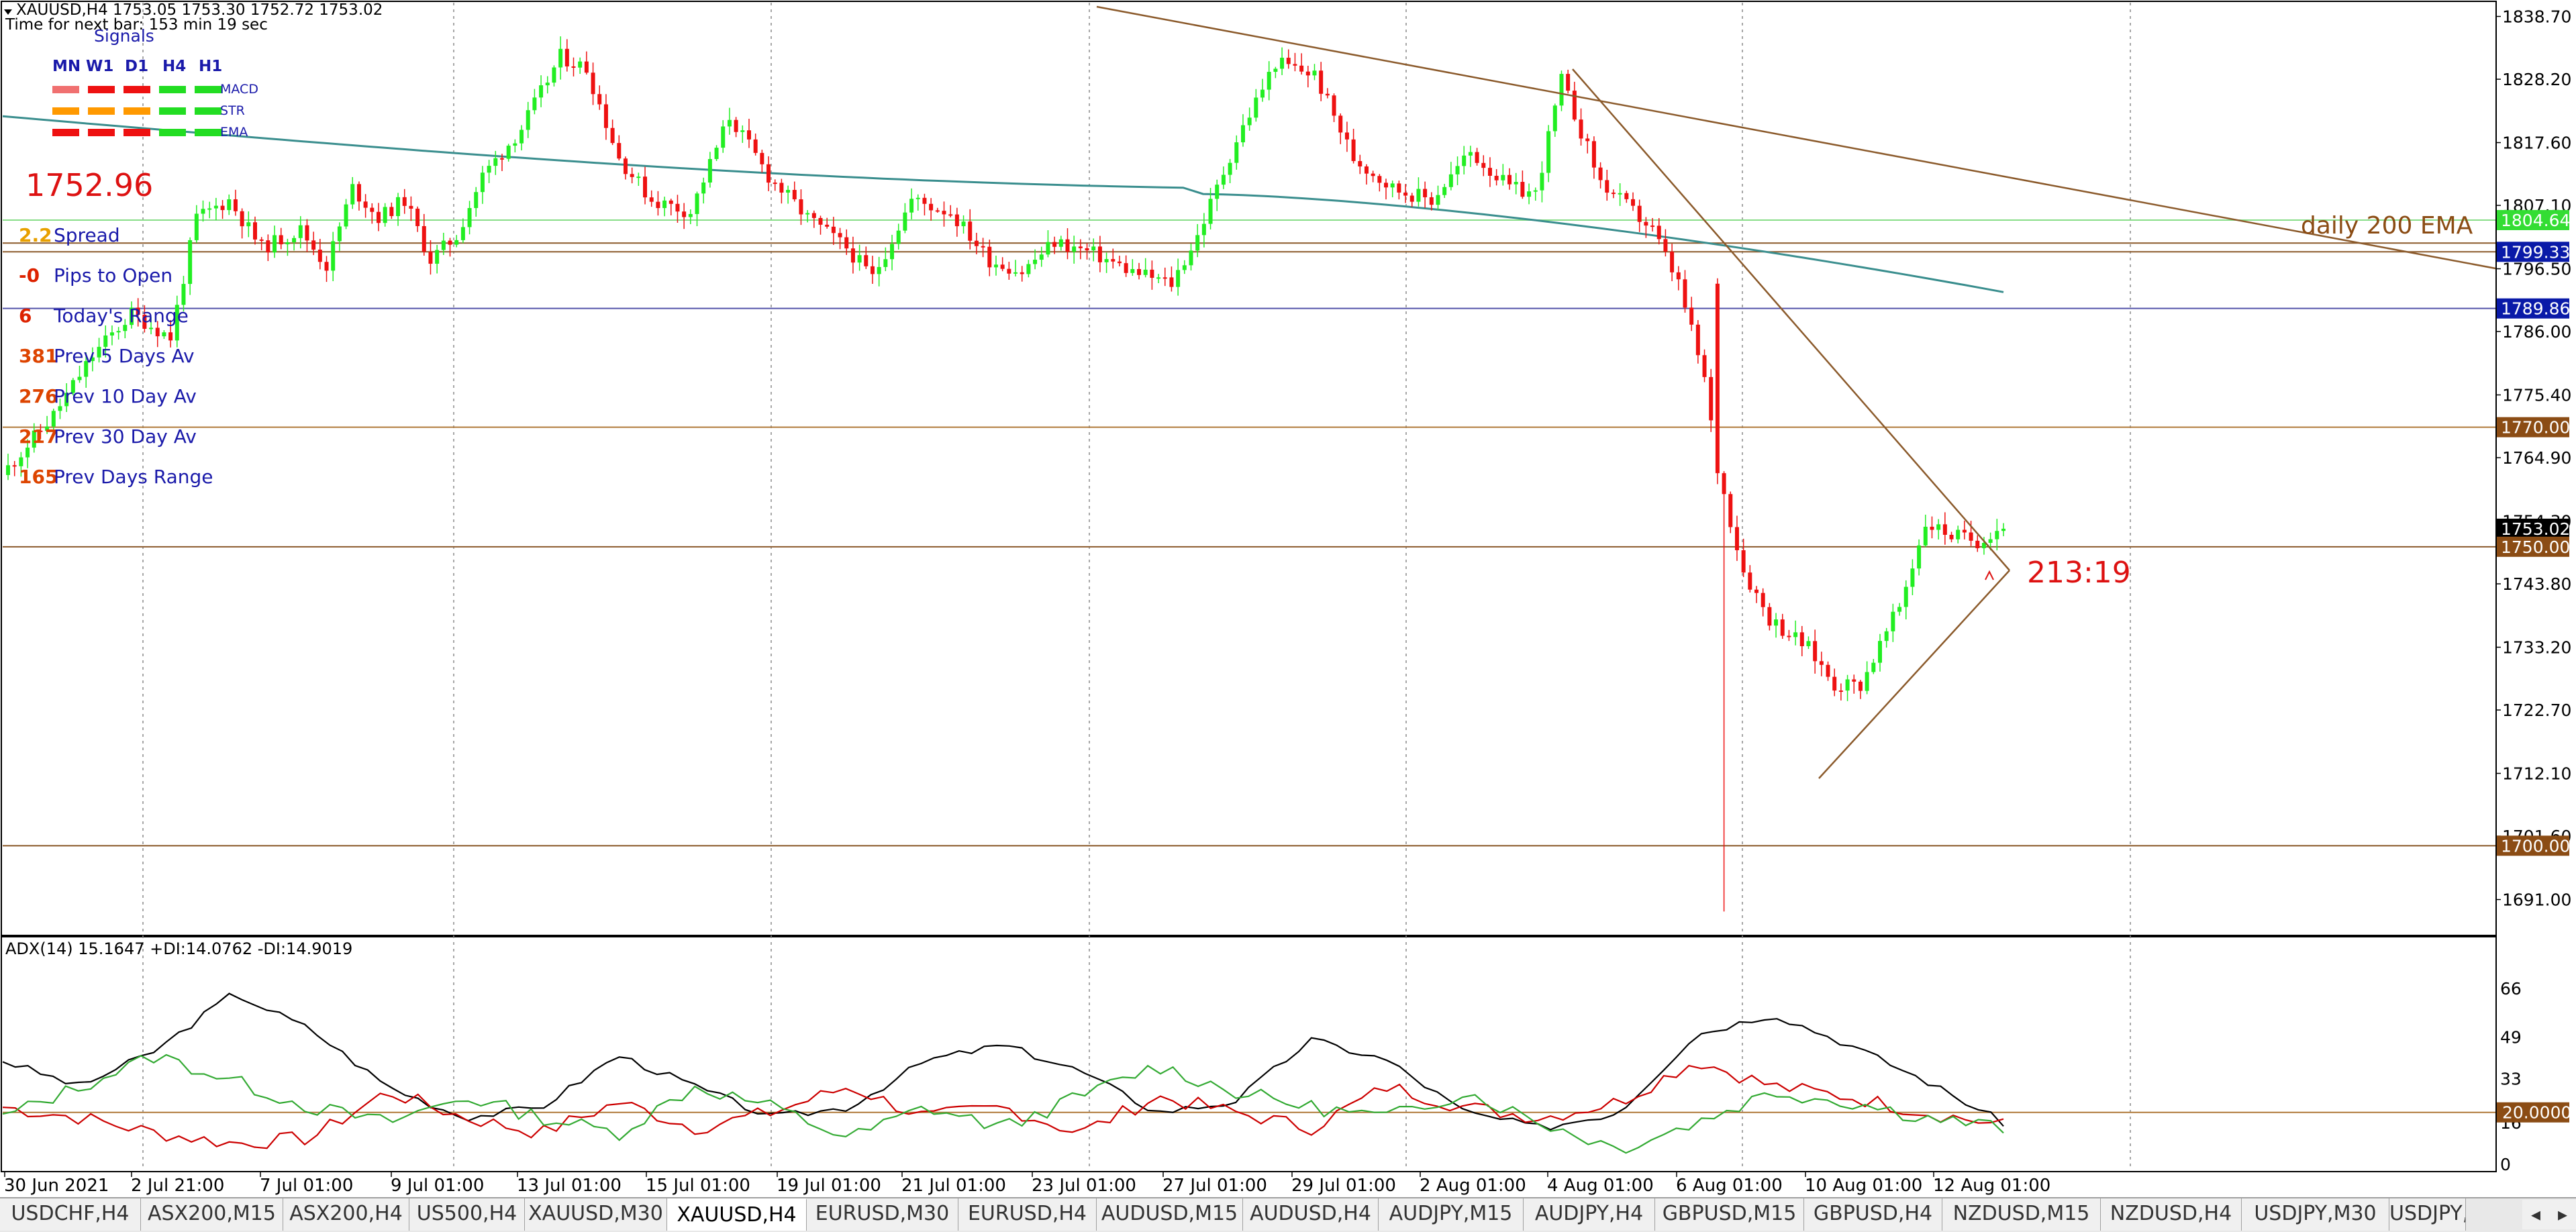 The width and height of the screenshot is (2576, 1232). Describe the element at coordinates (346, 1214) in the screenshot. I see `chart-tab: ASX200,H4` at that location.